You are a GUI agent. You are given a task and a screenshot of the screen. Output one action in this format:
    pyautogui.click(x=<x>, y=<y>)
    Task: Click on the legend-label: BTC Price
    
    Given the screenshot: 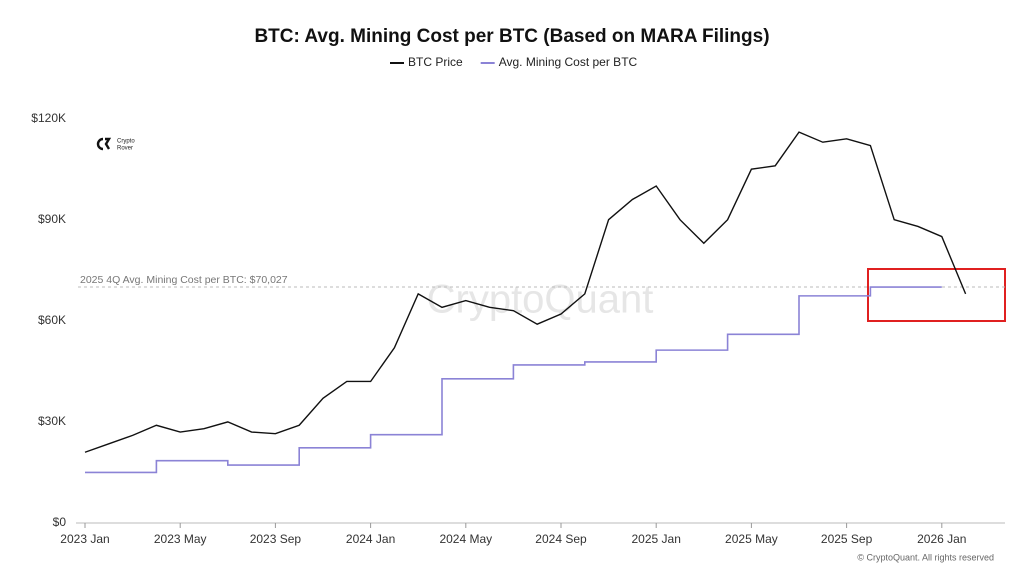 What is the action you would take?
    pyautogui.click(x=435, y=62)
    